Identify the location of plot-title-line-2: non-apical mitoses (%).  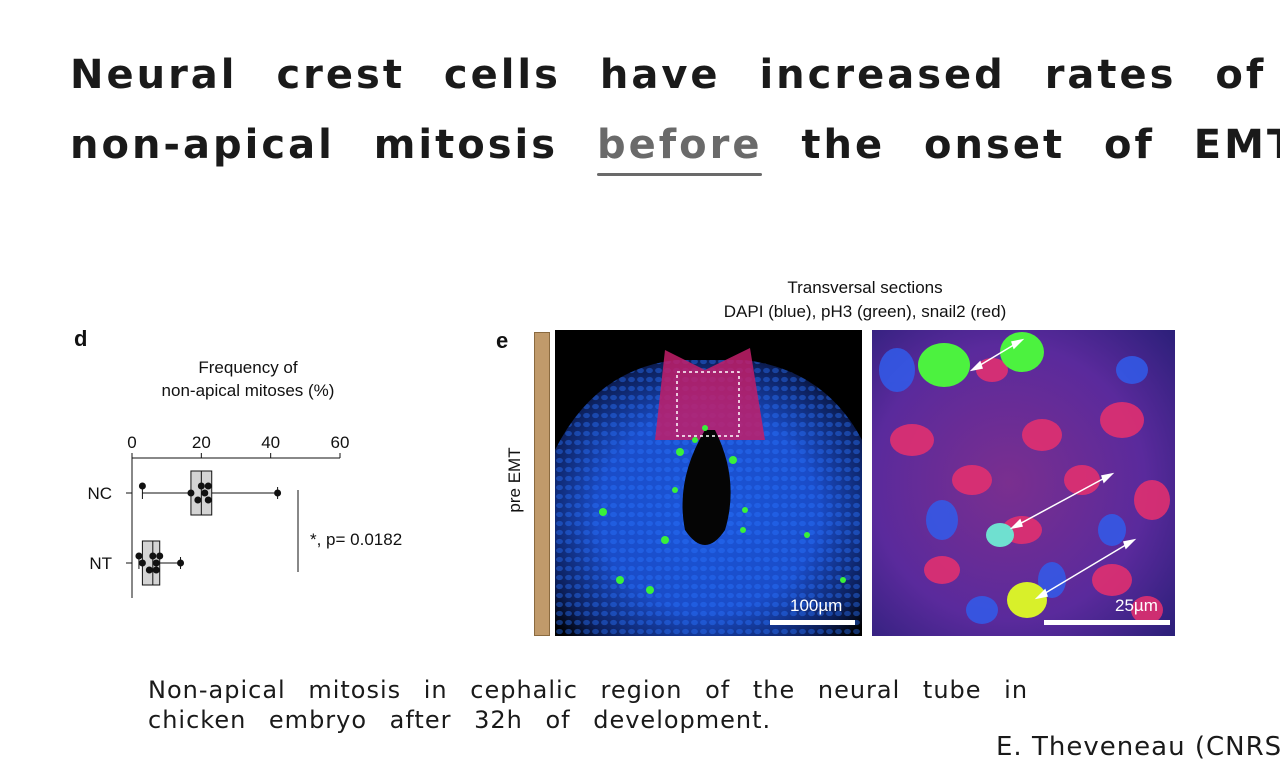
(248, 390).